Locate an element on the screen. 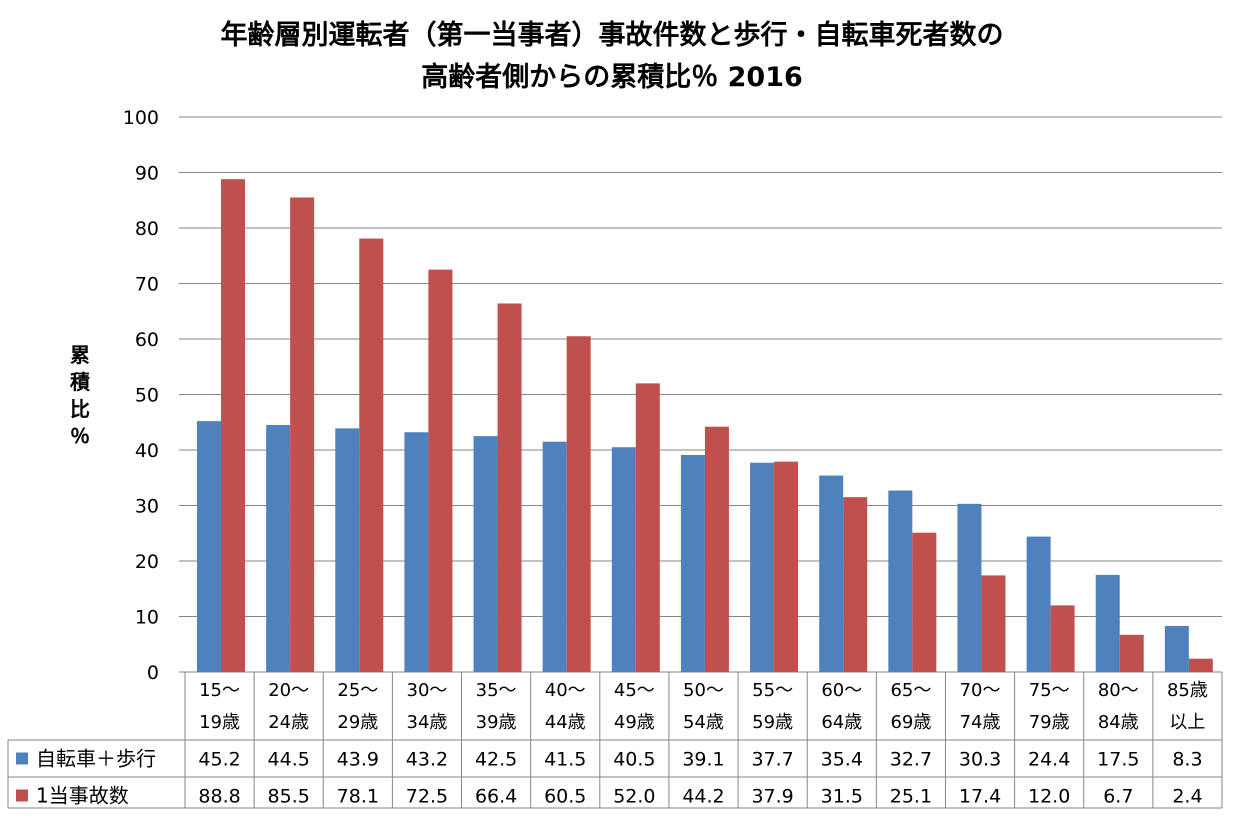  y-tick-label: 10 is located at coordinates (147, 618).